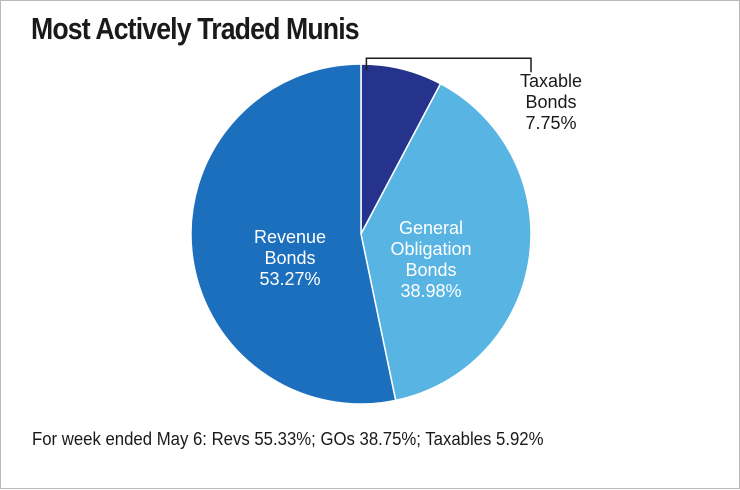 This screenshot has height=490, width=740. I want to click on taxable-leader-line, so click(448, 65).